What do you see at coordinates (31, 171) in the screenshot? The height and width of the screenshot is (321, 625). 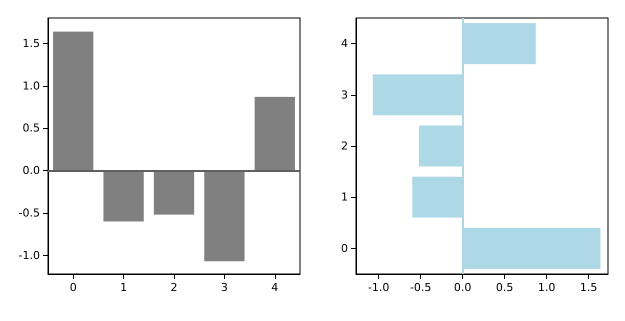 I see `y-tick-label: 0.0` at bounding box center [31, 171].